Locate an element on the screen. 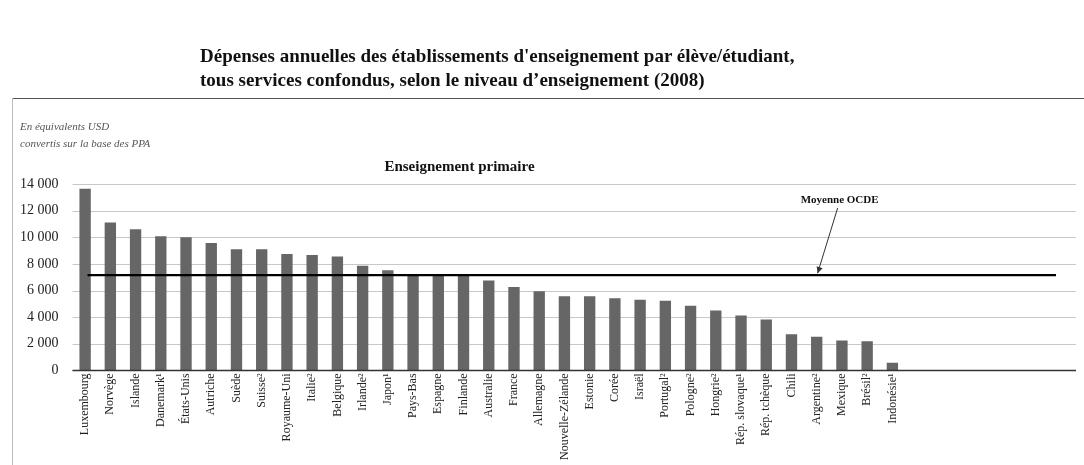 This screenshot has height=465, width=1084. y-tick-label: 2 000 is located at coordinates (43, 343).